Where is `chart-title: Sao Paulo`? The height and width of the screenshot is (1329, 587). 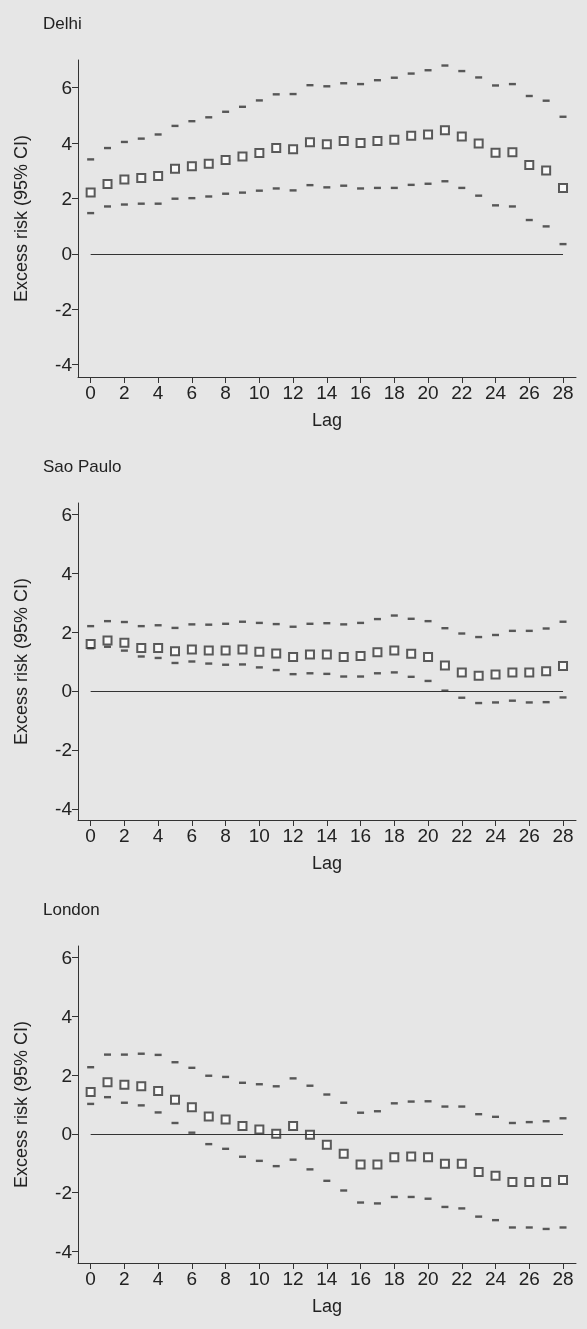
chart-title: Sao Paulo is located at coordinates (82, 466).